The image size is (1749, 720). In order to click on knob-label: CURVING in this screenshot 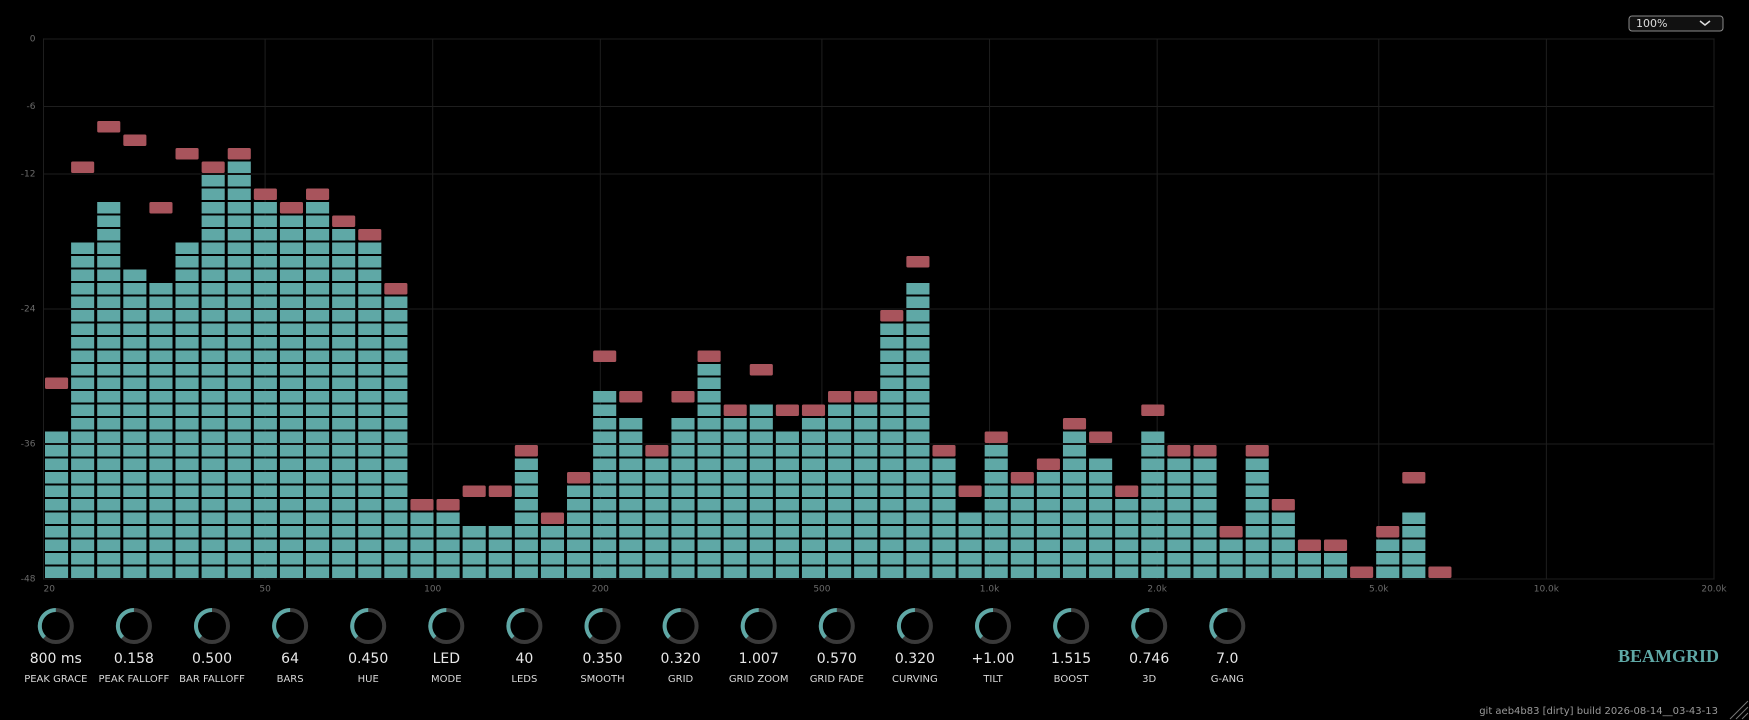, I will do `click(915, 679)`.